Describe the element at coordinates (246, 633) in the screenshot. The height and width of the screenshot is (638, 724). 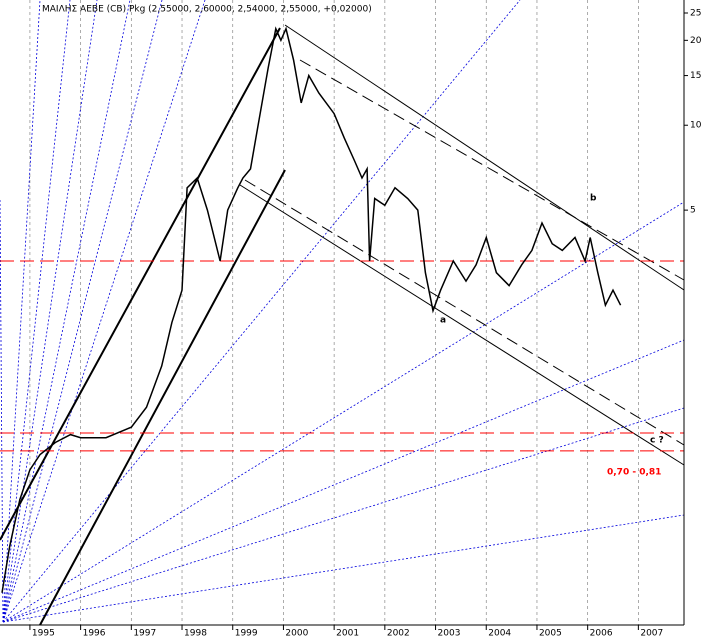
I see `x-tick-label: 1999` at that location.